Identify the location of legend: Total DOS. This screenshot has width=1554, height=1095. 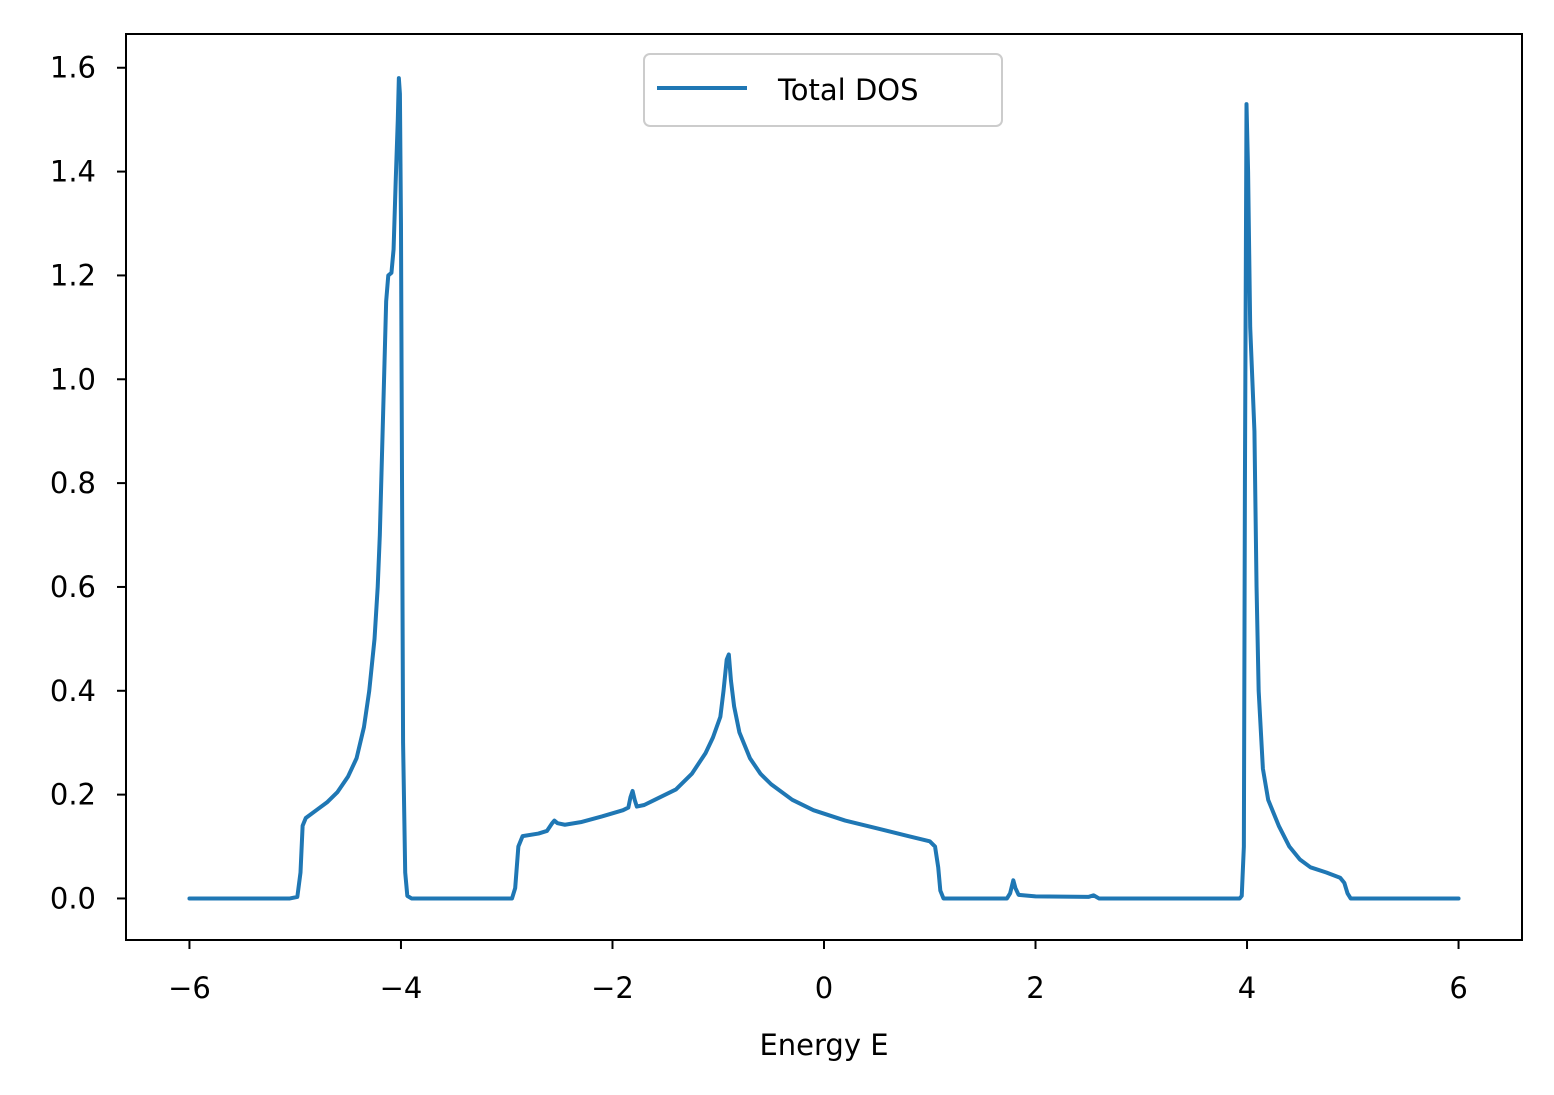
(823, 90).